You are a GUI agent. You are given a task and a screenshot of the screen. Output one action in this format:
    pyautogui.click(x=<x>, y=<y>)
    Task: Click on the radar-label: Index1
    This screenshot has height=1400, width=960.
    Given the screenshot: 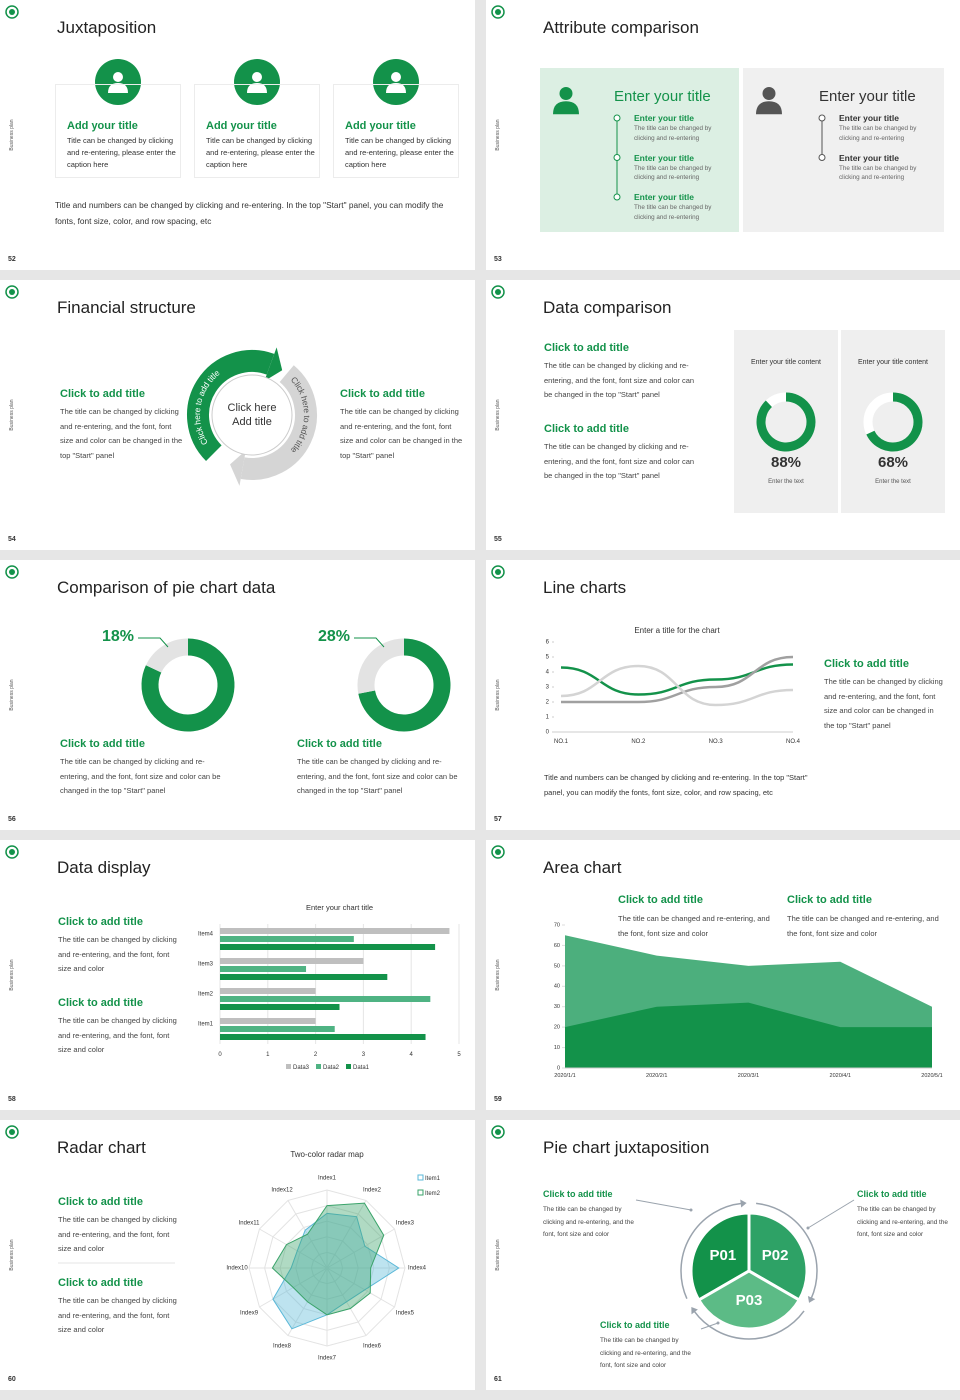 What is the action you would take?
    pyautogui.click(x=327, y=1179)
    